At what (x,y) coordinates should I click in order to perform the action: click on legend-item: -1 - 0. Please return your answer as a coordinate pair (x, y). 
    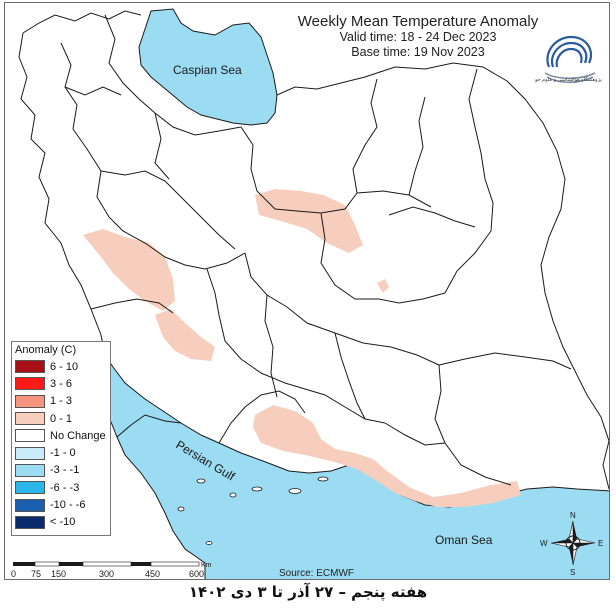
    Looking at the image, I should click on (61, 452).